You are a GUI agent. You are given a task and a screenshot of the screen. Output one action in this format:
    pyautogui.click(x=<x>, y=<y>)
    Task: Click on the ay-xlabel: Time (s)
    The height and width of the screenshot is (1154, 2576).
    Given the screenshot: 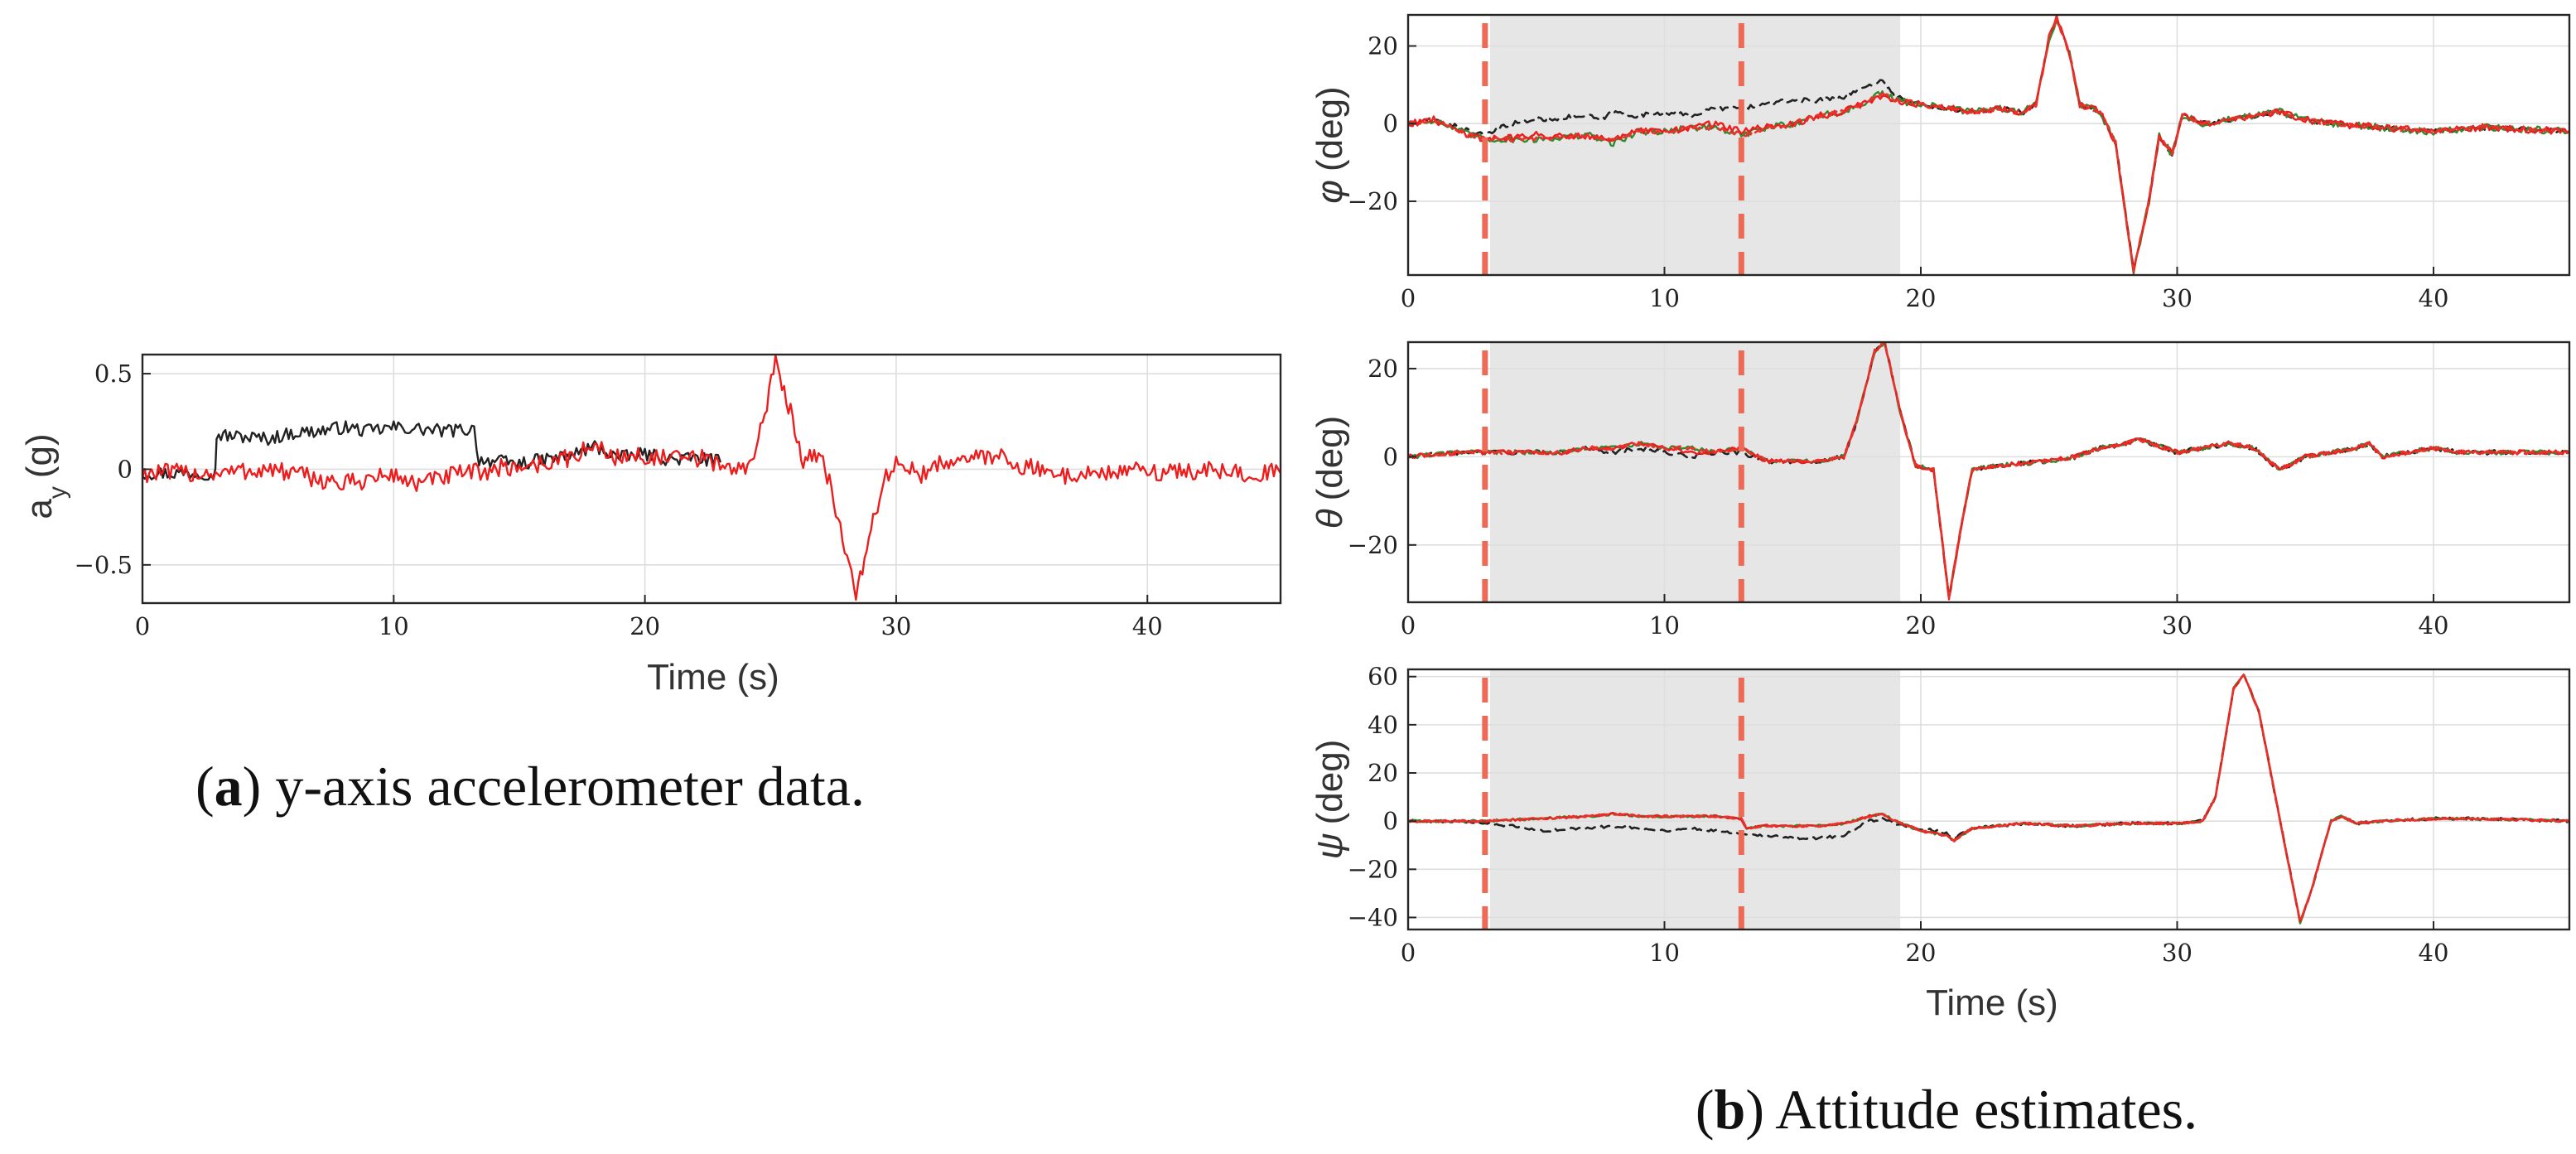 What is the action you would take?
    pyautogui.click(x=713, y=677)
    